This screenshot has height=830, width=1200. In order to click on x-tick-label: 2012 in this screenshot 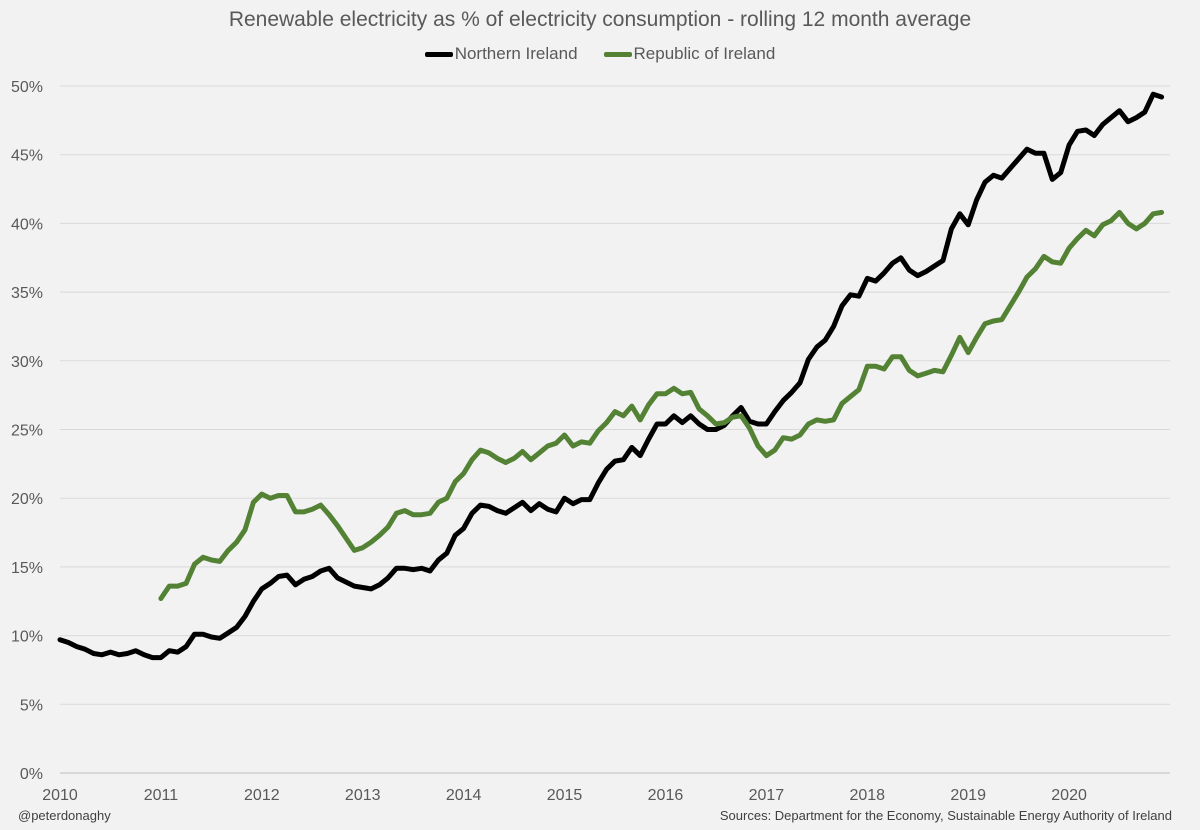, I will do `click(262, 795)`.